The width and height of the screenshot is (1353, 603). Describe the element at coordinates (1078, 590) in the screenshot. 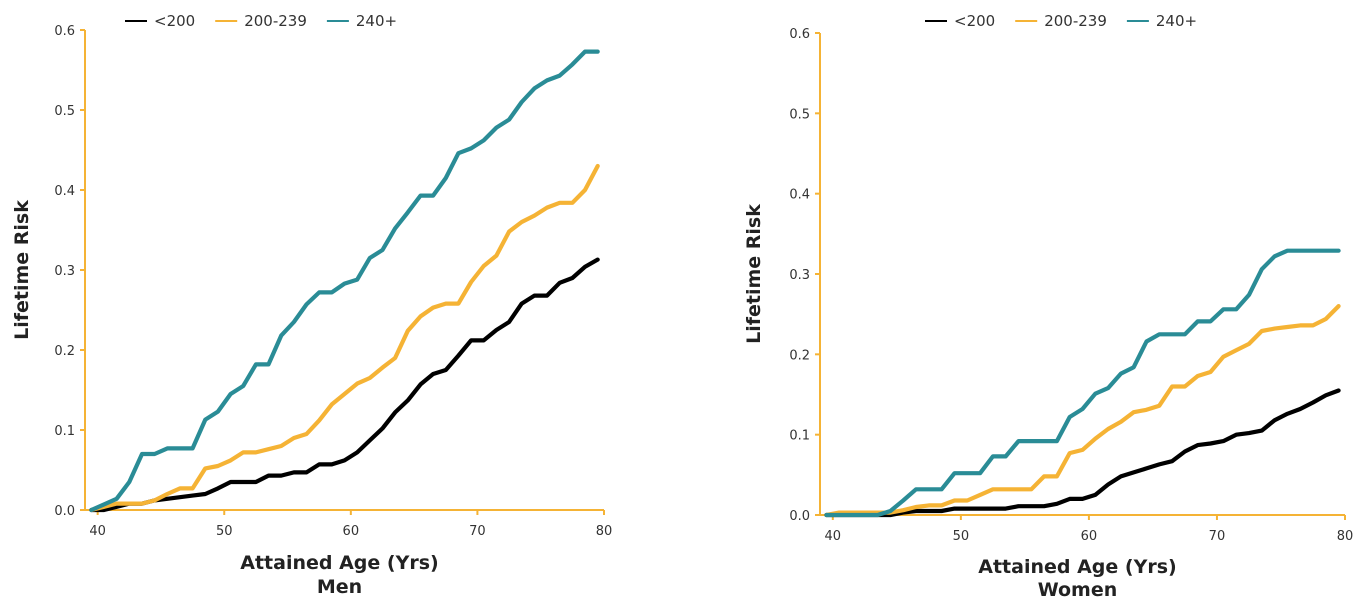

I see `panel-label: Women` at that location.